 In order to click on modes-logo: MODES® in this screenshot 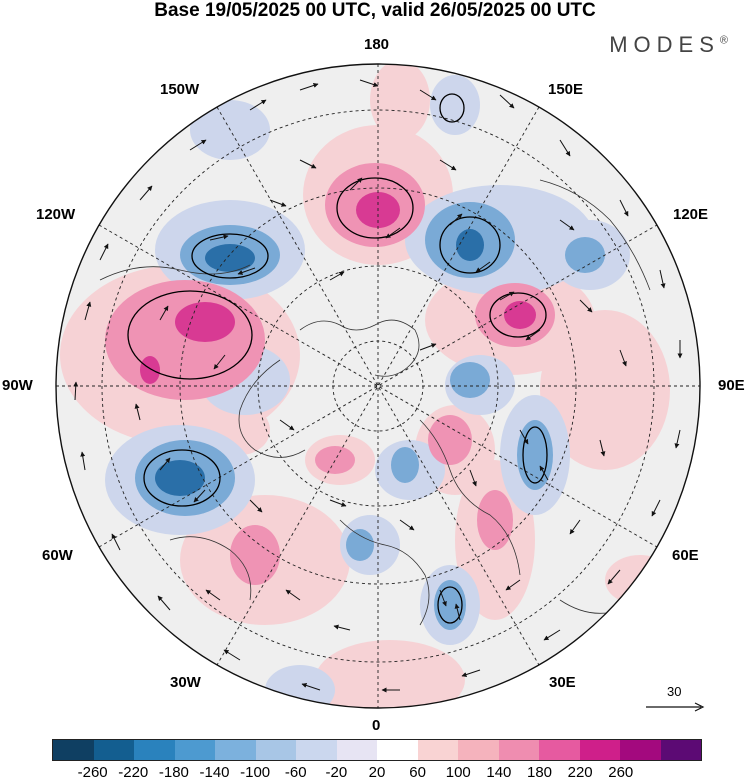, I will do `click(668, 45)`.